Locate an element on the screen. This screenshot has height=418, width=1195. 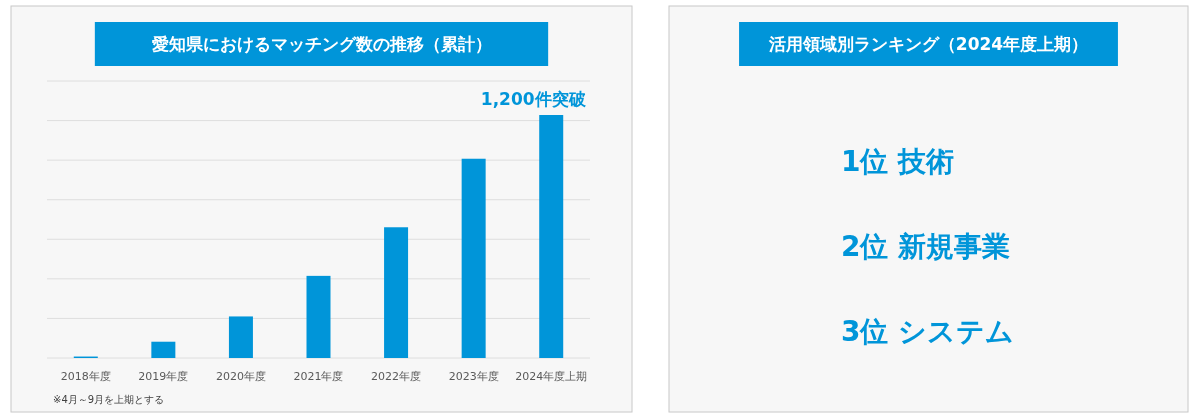
text: ※4月～9月を上期とする is located at coordinates (109, 399).